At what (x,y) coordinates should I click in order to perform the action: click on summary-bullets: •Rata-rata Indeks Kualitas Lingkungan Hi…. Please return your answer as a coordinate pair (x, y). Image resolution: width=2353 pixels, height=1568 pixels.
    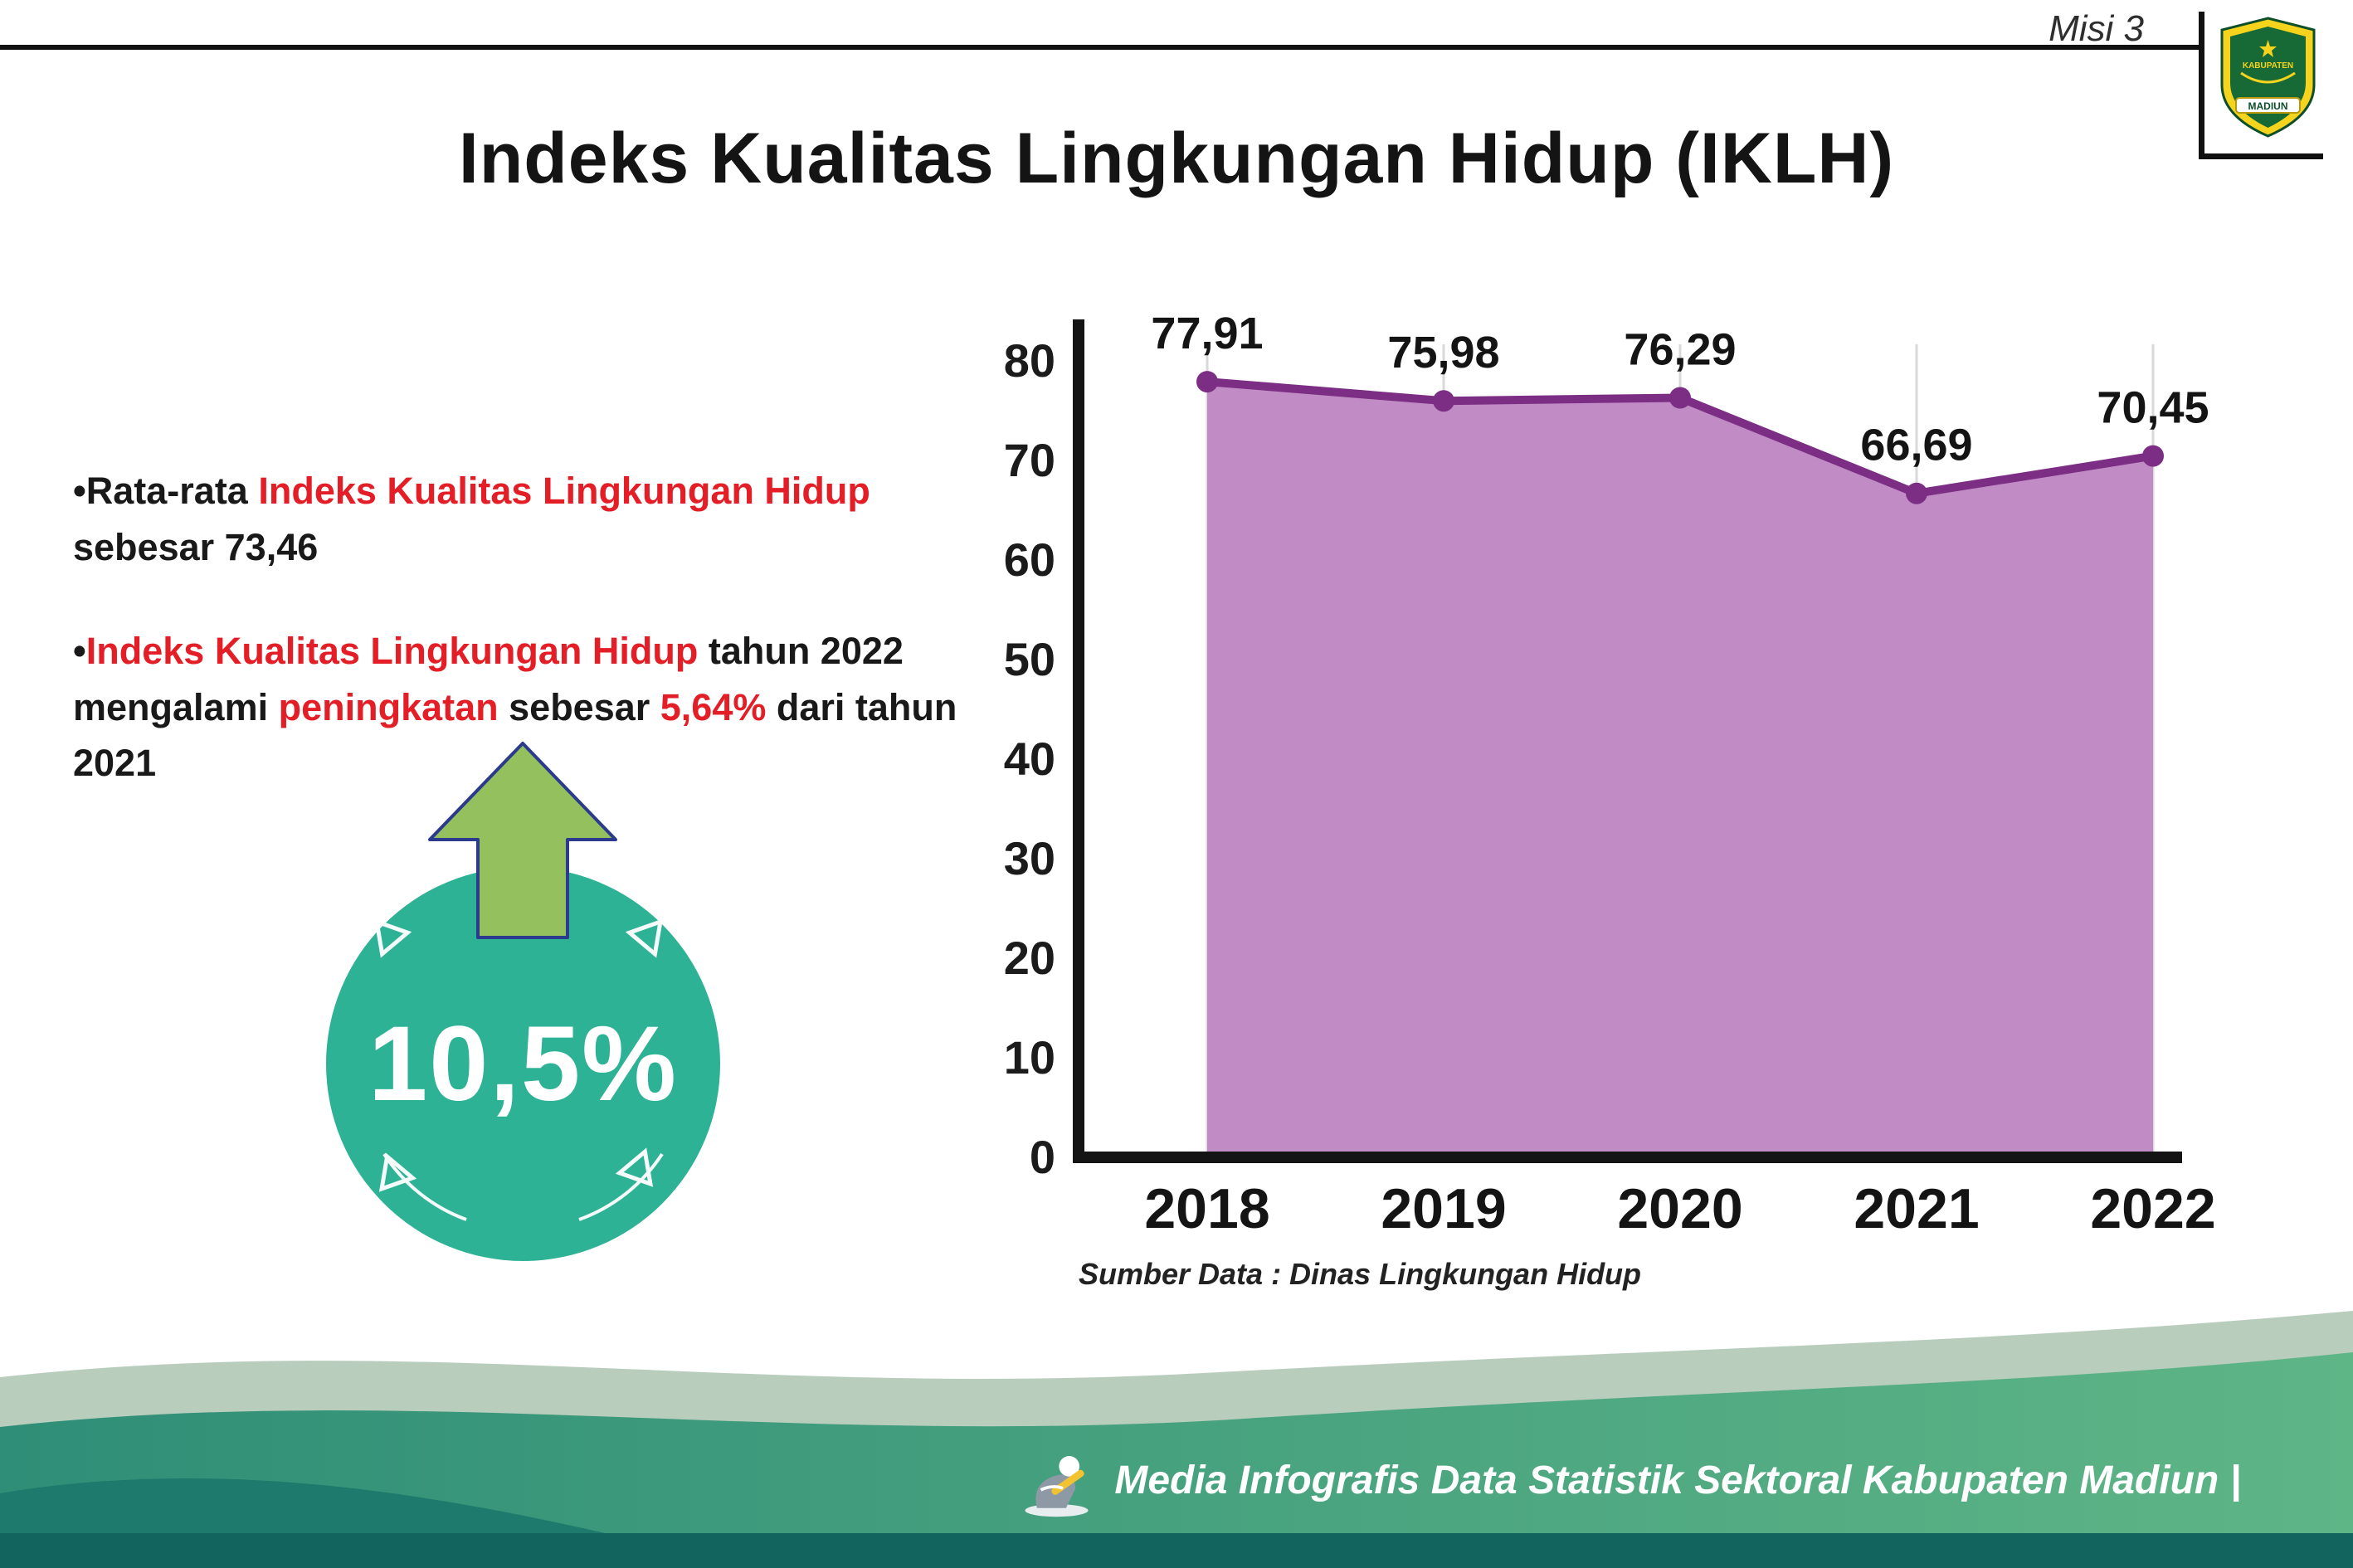
    Looking at the image, I should click on (529, 651).